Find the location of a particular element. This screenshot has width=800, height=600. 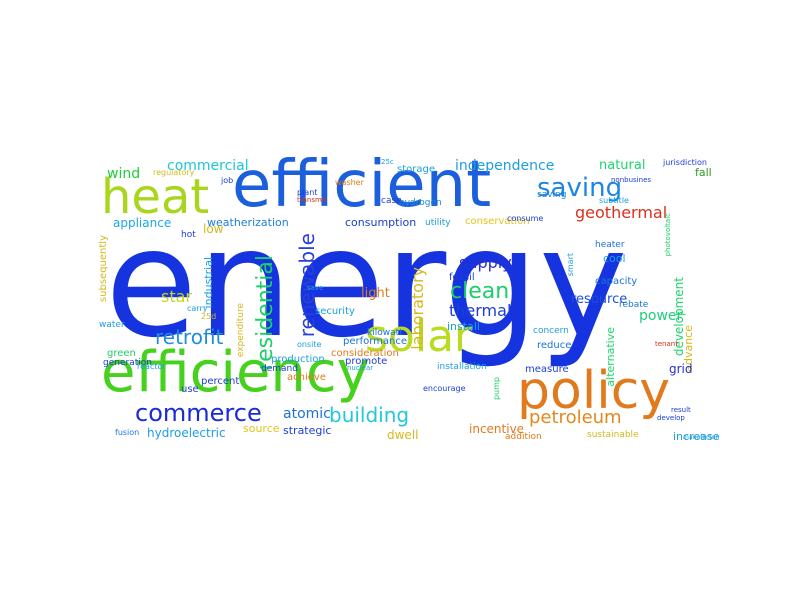

word-retrofit: retrofit is located at coordinates (189, 337).